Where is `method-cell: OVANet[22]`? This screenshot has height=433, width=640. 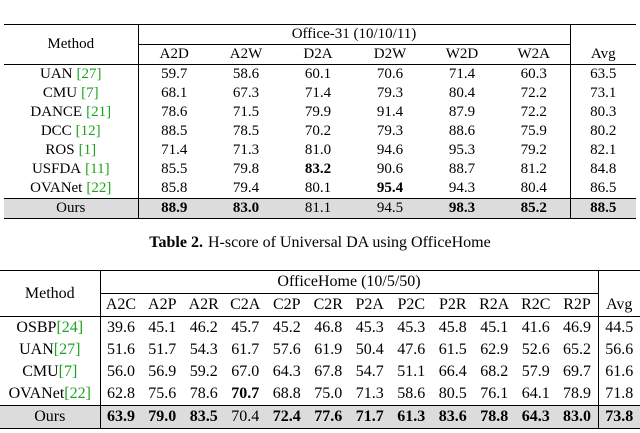 method-cell: OVANet[22] is located at coordinates (50, 394).